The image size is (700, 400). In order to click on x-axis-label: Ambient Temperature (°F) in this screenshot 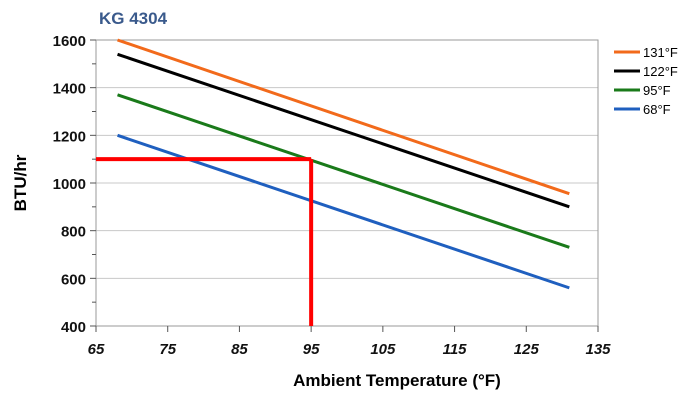, I will do `click(397, 380)`.